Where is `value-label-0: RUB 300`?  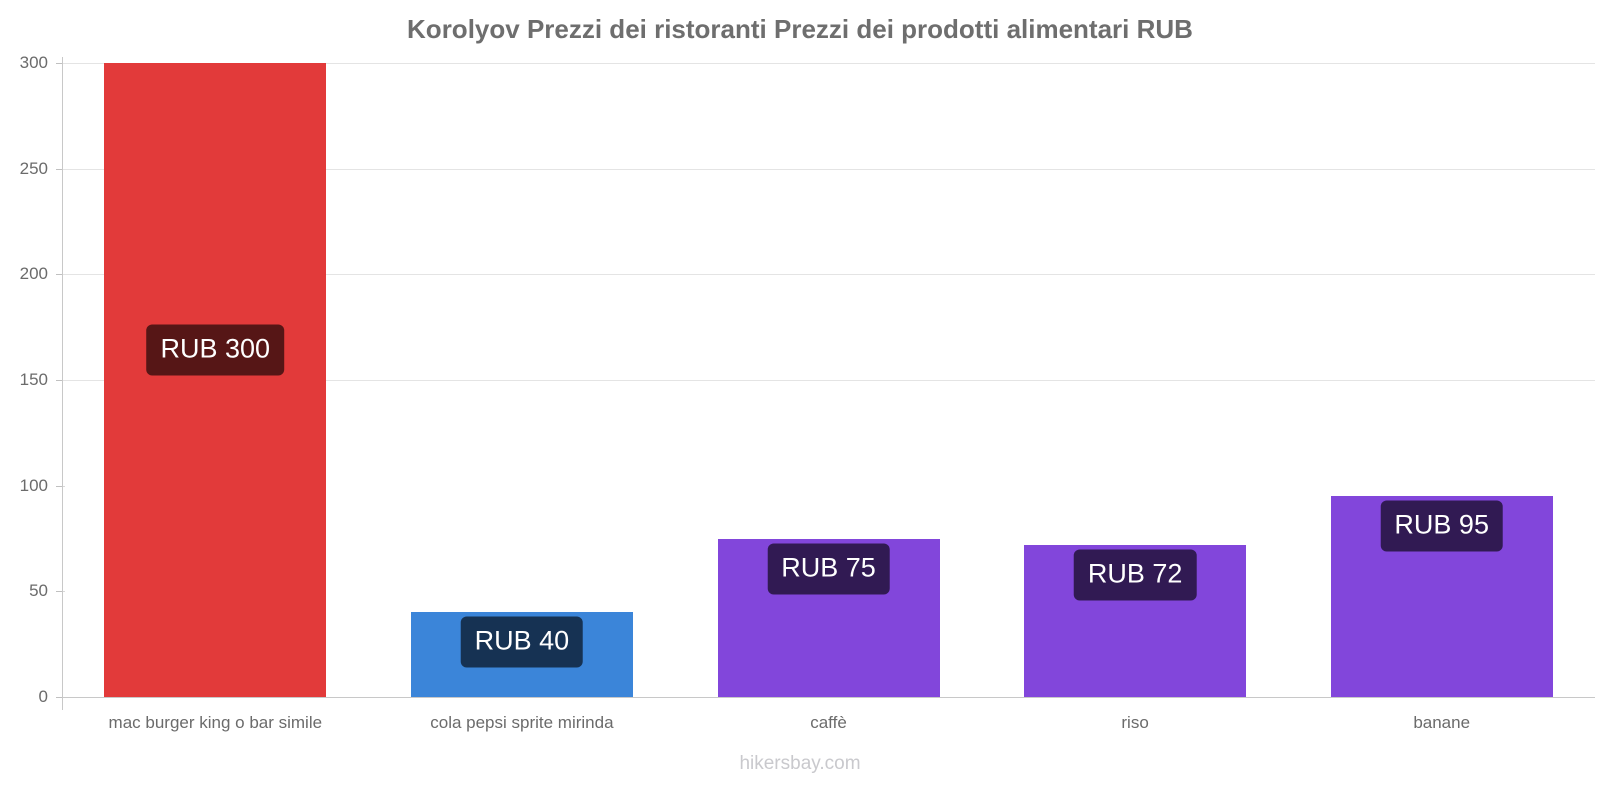
value-label-0: RUB 300 is located at coordinates (215, 350).